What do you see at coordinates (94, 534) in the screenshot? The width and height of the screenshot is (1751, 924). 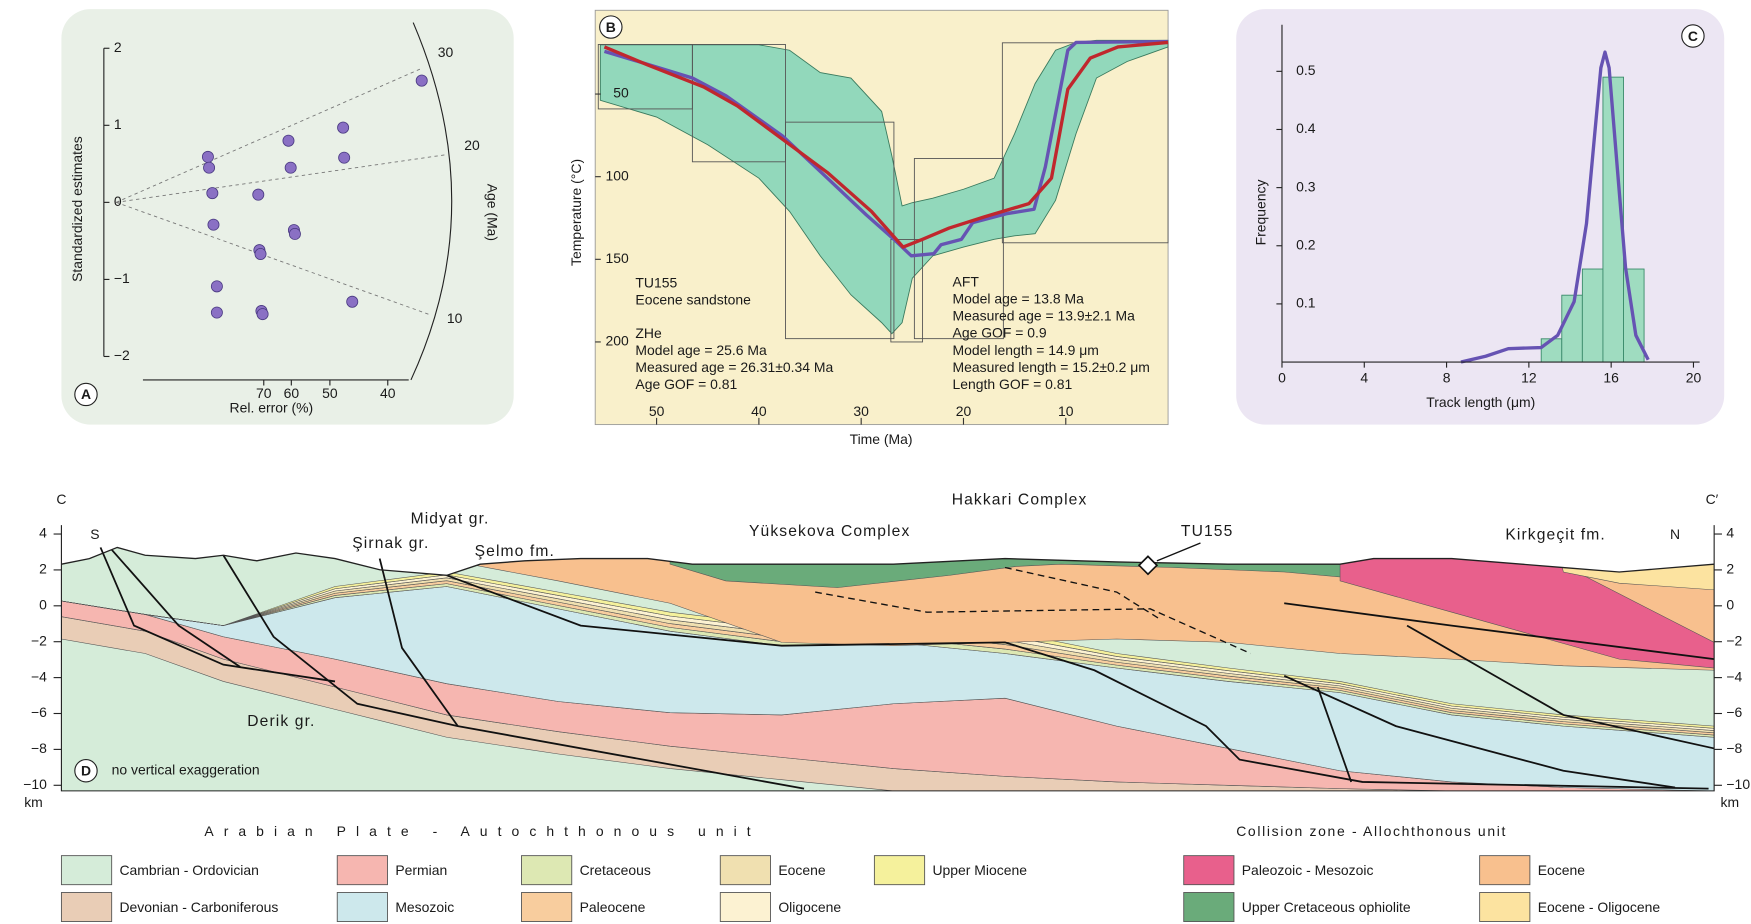 I see `direction: S` at bounding box center [94, 534].